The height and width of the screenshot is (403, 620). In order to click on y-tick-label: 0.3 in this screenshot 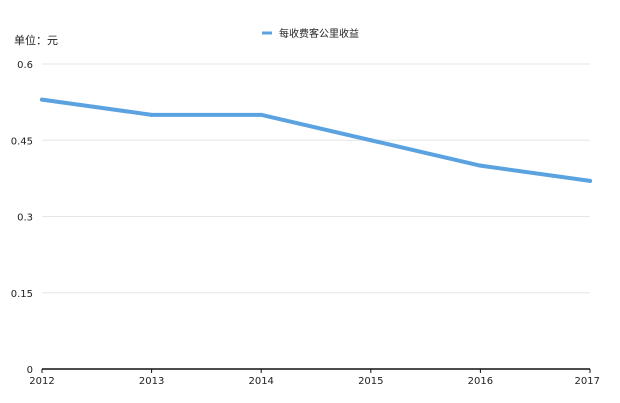, I will do `click(25, 218)`.